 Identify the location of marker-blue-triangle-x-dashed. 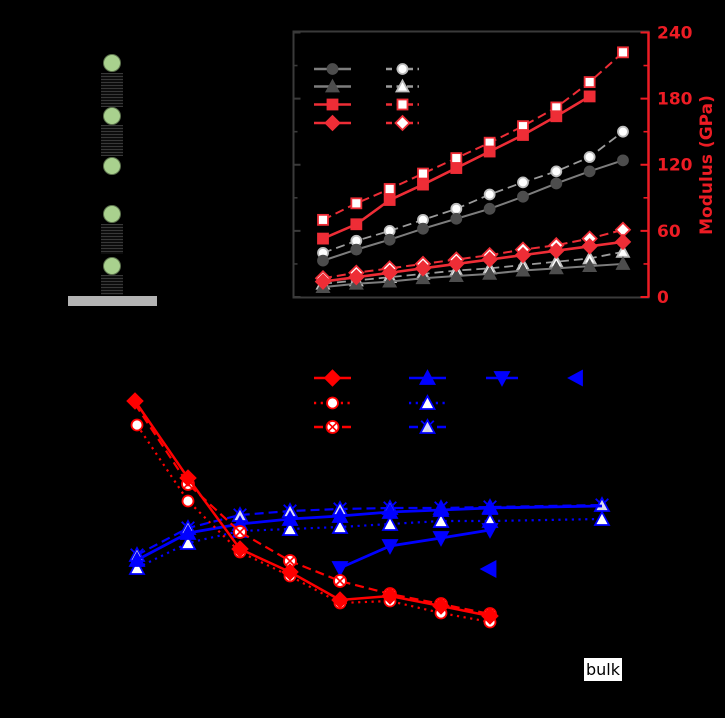
(602, 504).